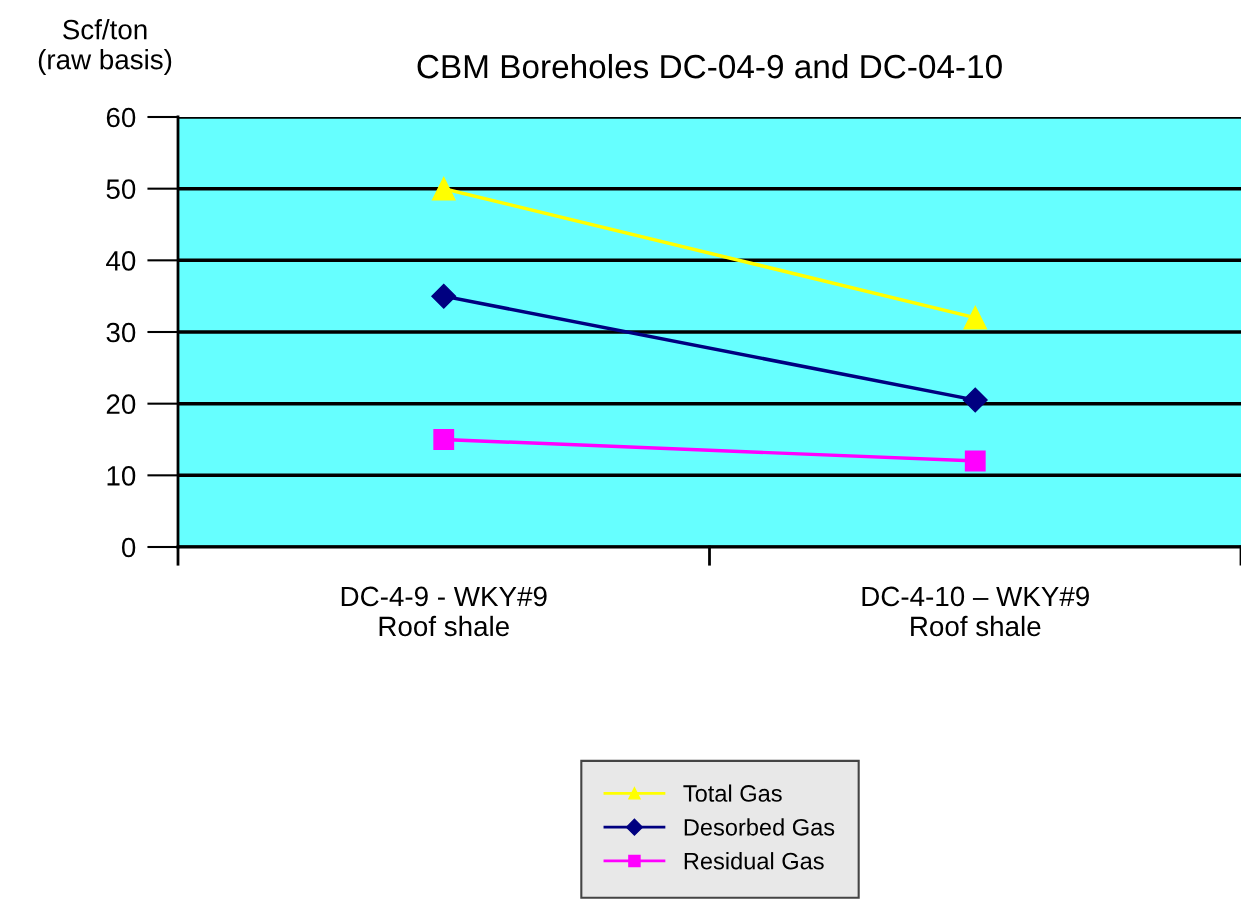 This screenshot has width=1241, height=905. What do you see at coordinates (121, 404) in the screenshot?
I see `y-tick-label: 20` at bounding box center [121, 404].